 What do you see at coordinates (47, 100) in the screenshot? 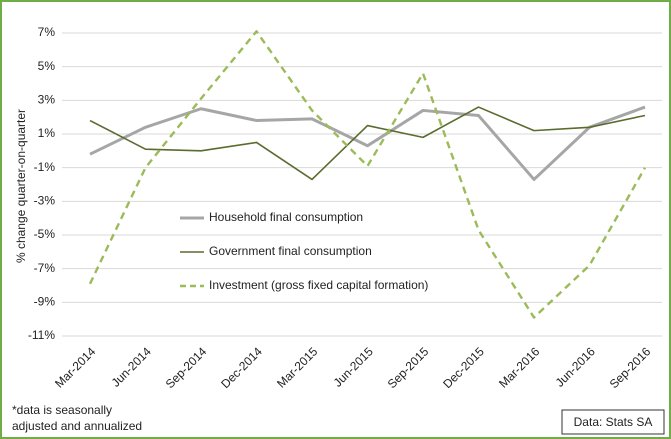
I see `y-tick-label: 3%` at bounding box center [47, 100].